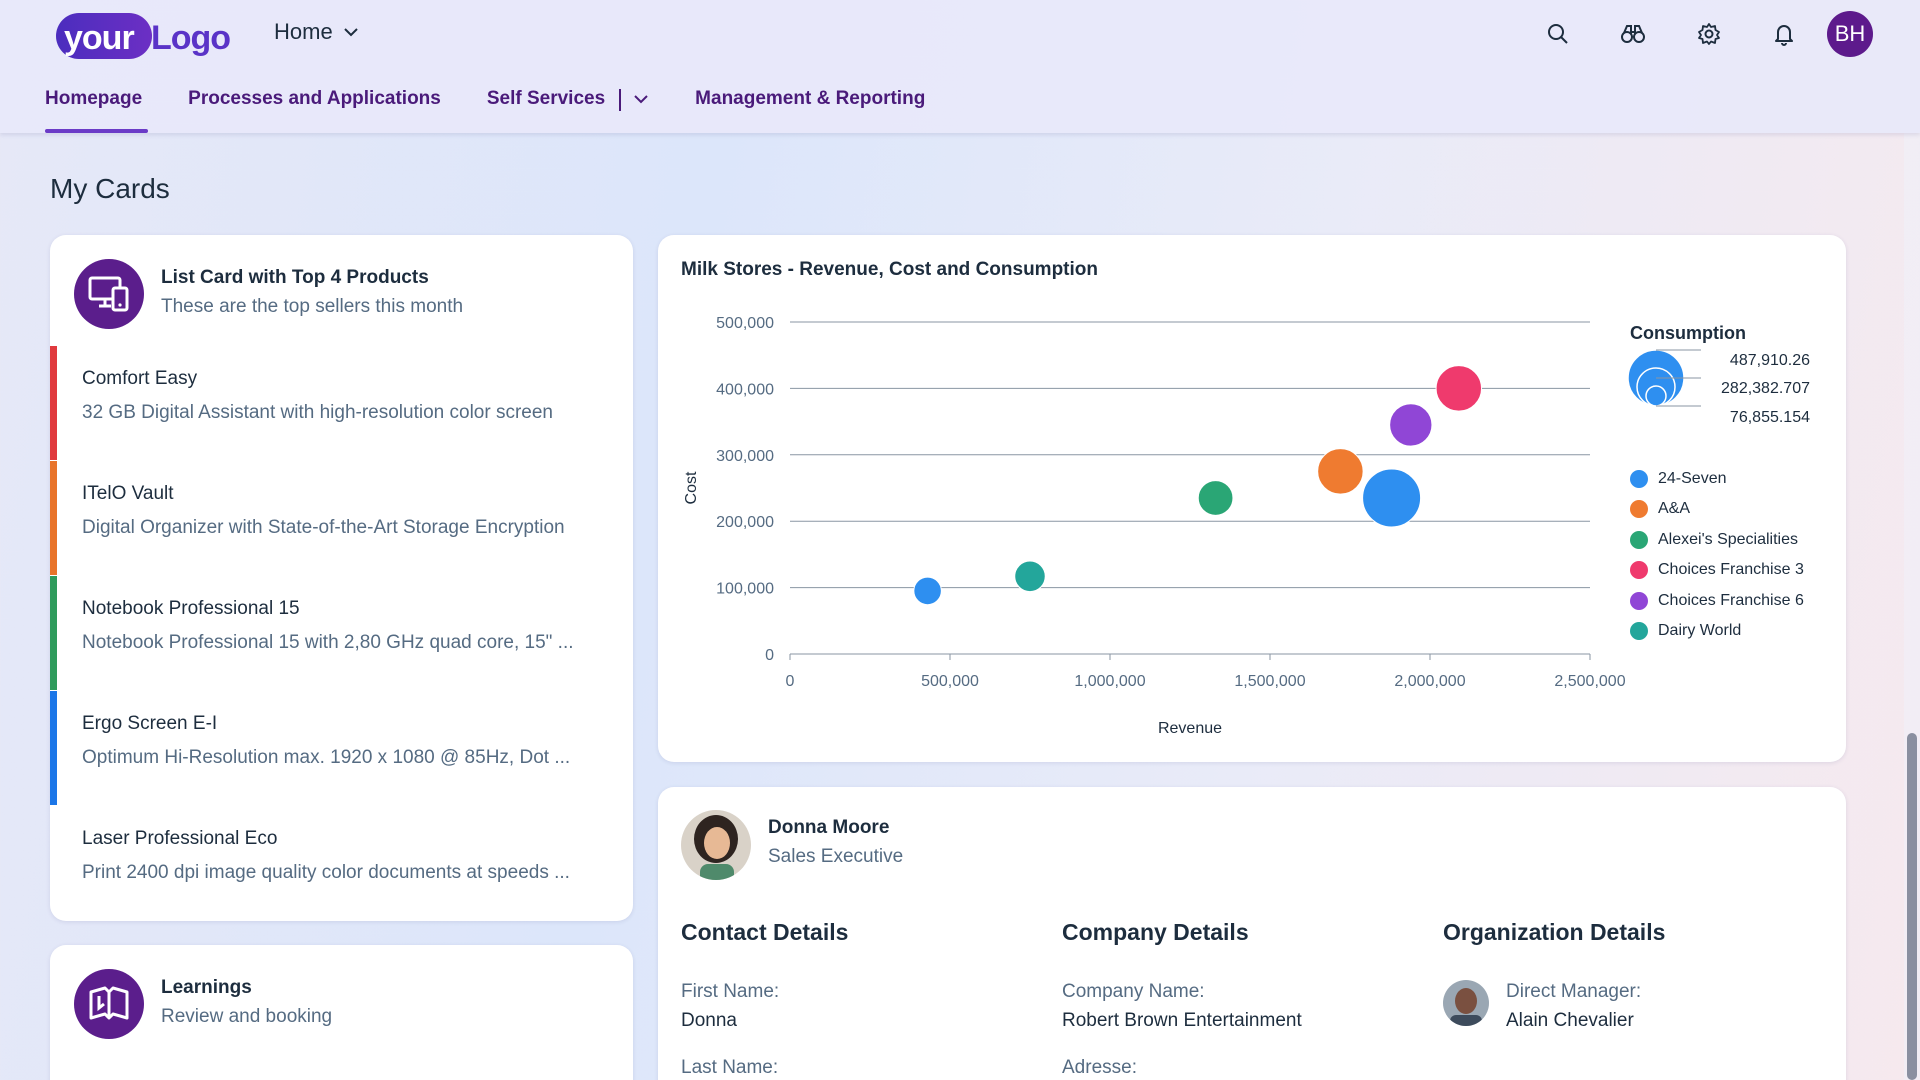 The image size is (1920, 1080). What do you see at coordinates (745, 456) in the screenshot?
I see `y-tick-label: 300,000` at bounding box center [745, 456].